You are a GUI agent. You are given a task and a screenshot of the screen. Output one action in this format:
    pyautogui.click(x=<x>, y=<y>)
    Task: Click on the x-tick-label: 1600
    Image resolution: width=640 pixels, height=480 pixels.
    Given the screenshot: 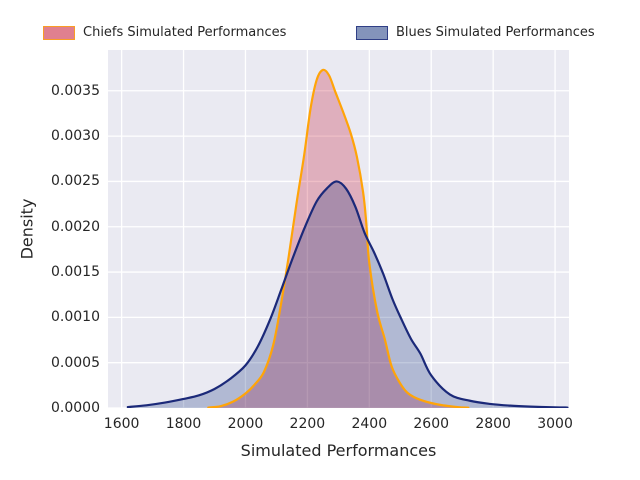 What is the action you would take?
    pyautogui.click(x=121, y=424)
    